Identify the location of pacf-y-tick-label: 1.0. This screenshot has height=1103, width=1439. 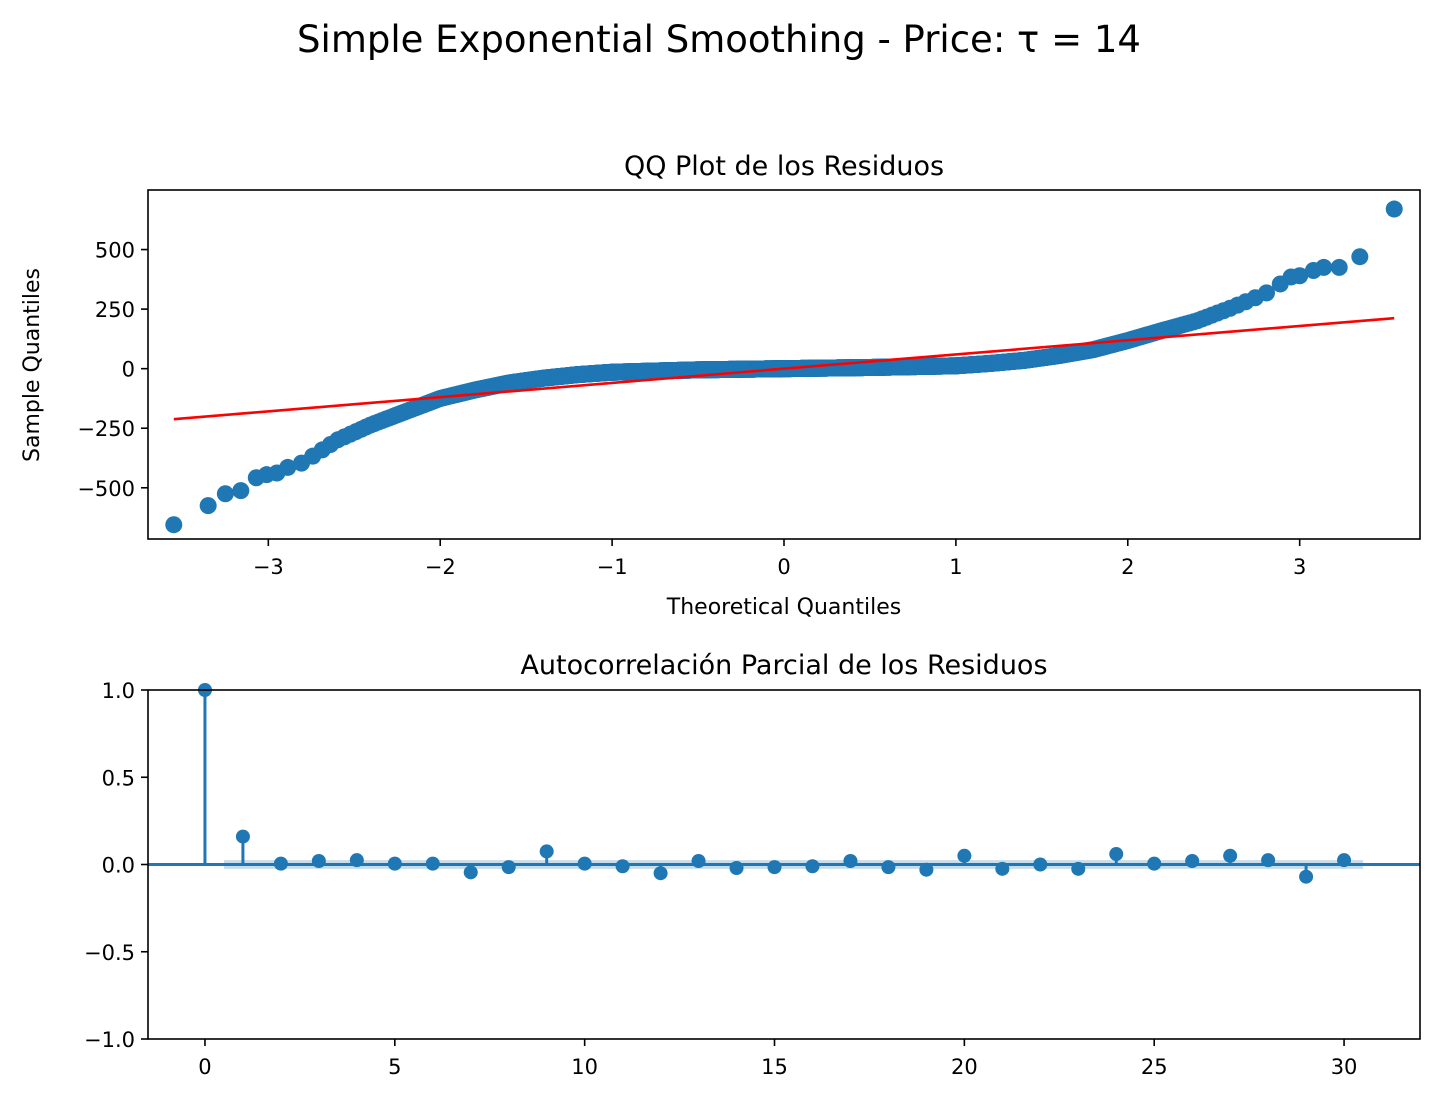
(118, 691).